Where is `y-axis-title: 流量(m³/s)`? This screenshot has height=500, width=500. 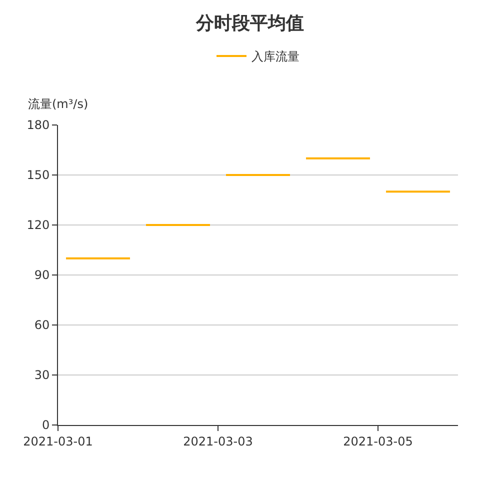
y-axis-title: 流量(m³/s) is located at coordinates (58, 104).